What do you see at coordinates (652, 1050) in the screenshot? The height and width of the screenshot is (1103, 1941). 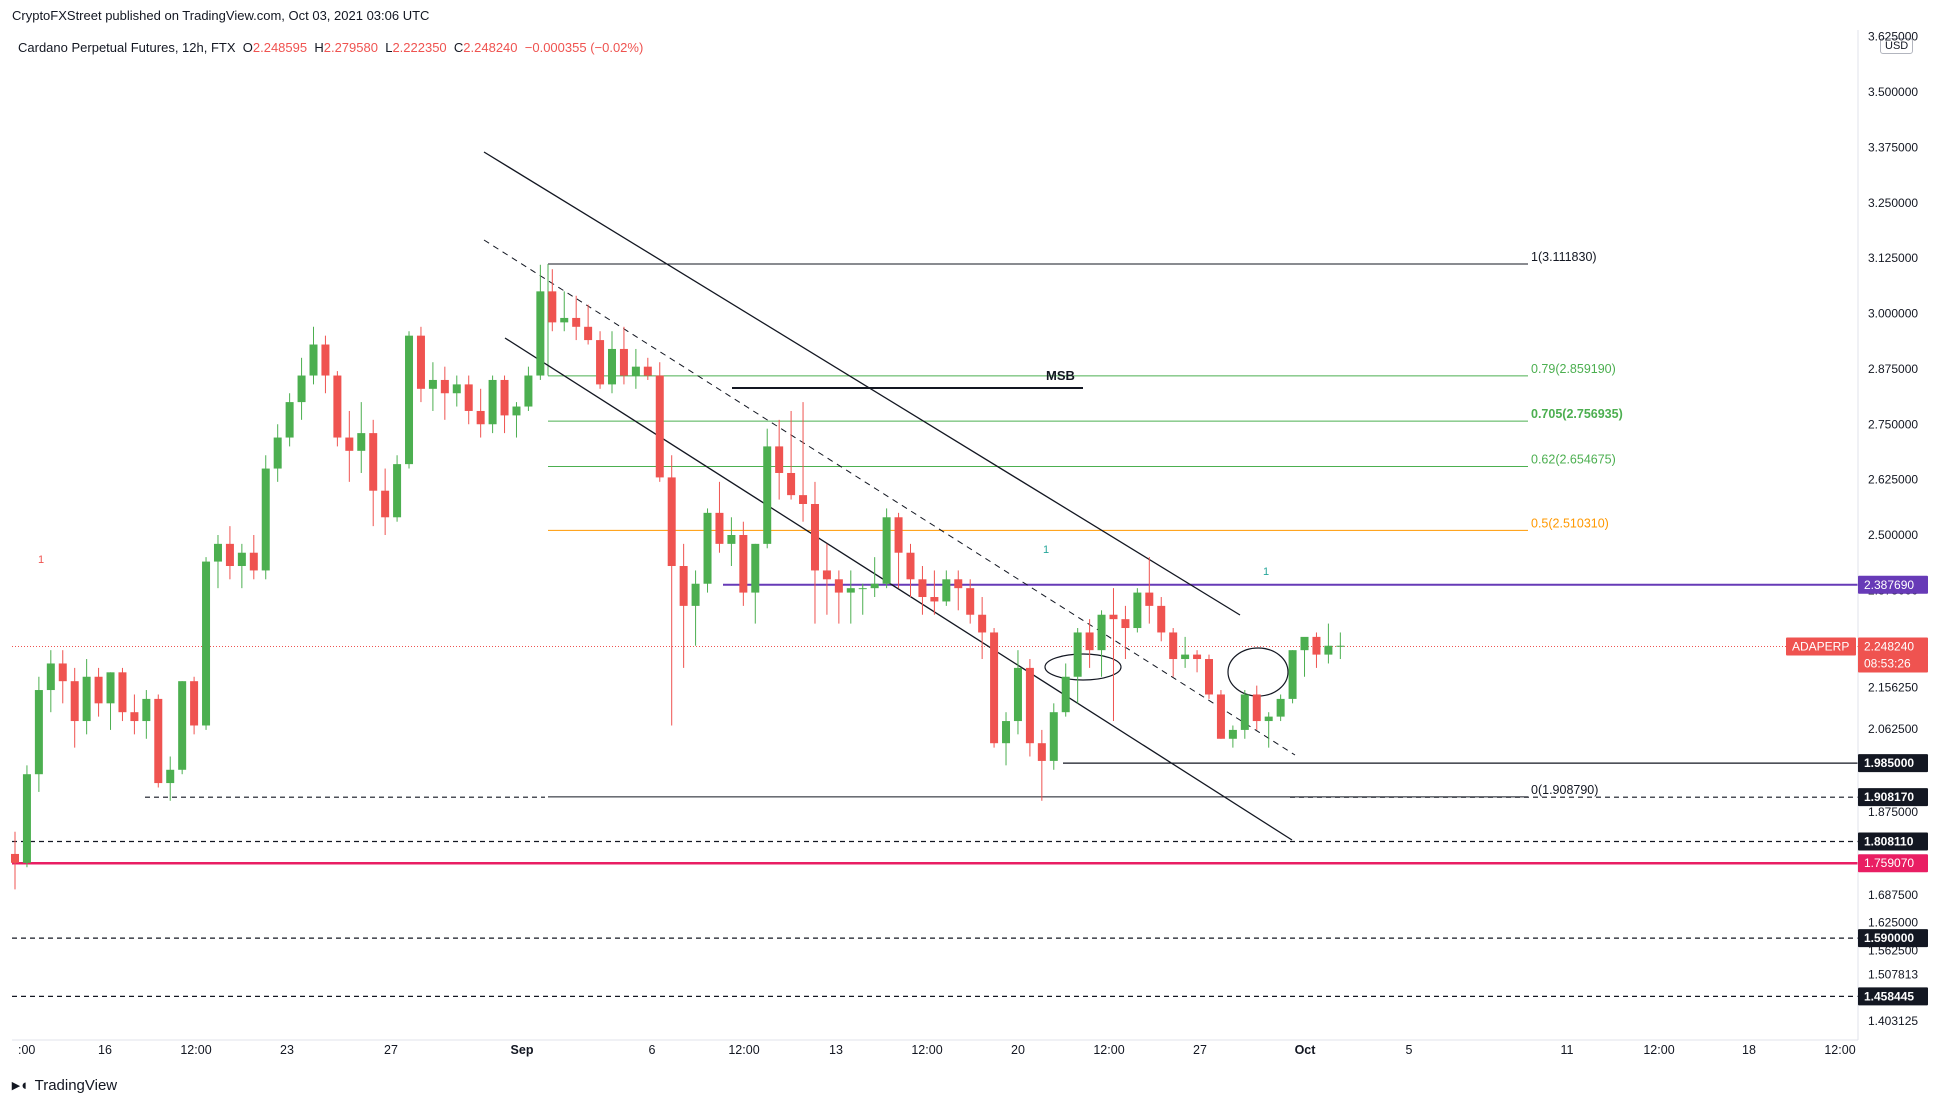 I see `x-tick-label: 6` at bounding box center [652, 1050].